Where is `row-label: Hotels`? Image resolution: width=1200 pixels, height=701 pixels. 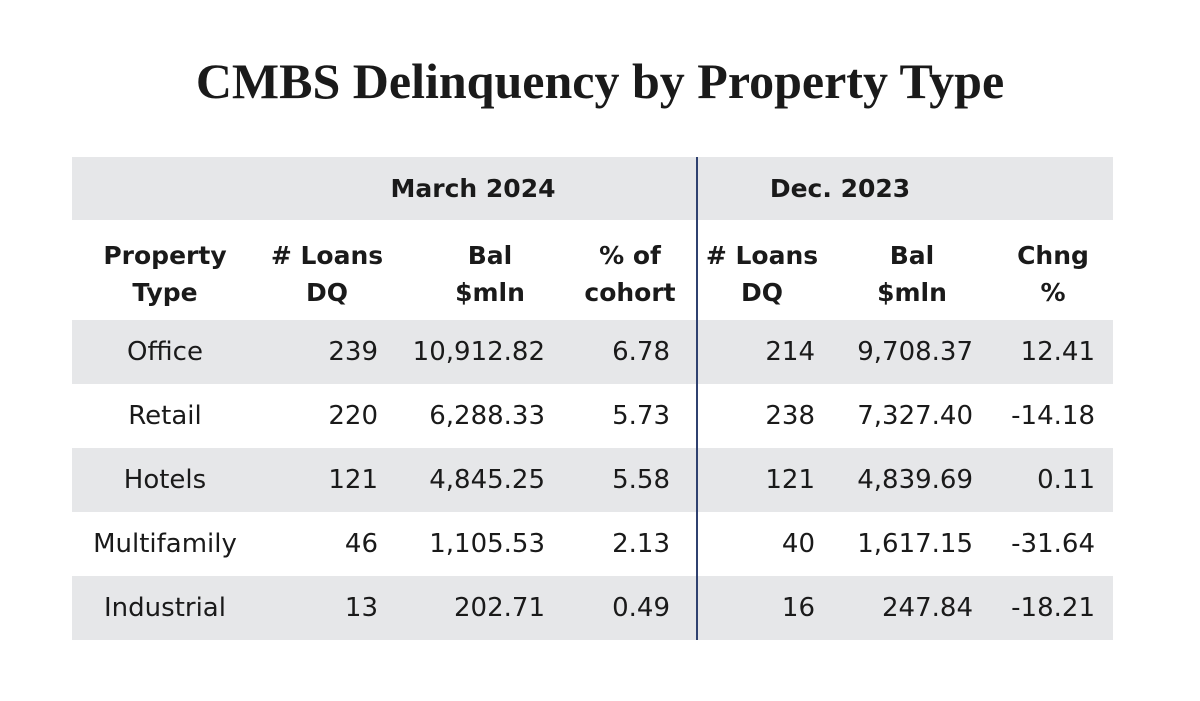 row-label: Hotels is located at coordinates (165, 480).